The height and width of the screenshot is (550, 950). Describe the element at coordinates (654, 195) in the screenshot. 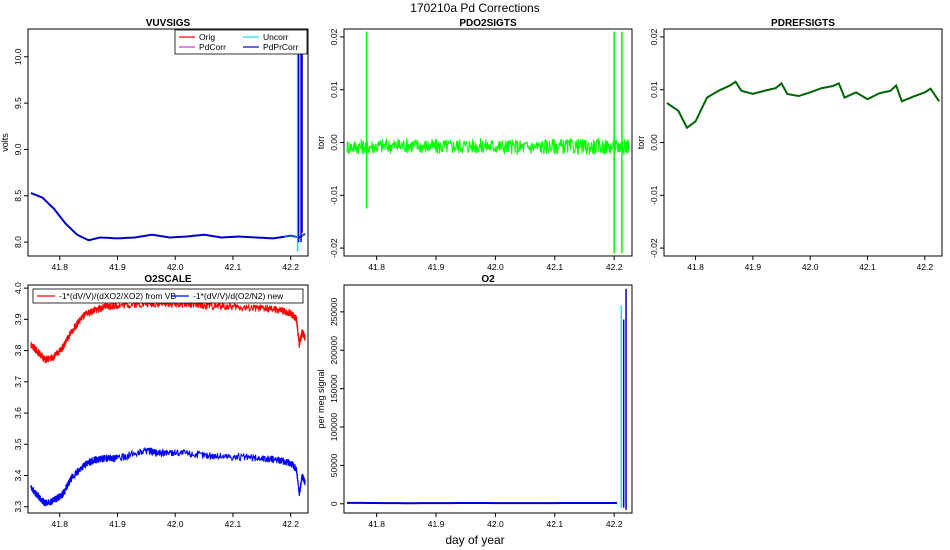

I see `pdrefsigts-ytick-label-1: -0.01` at that location.